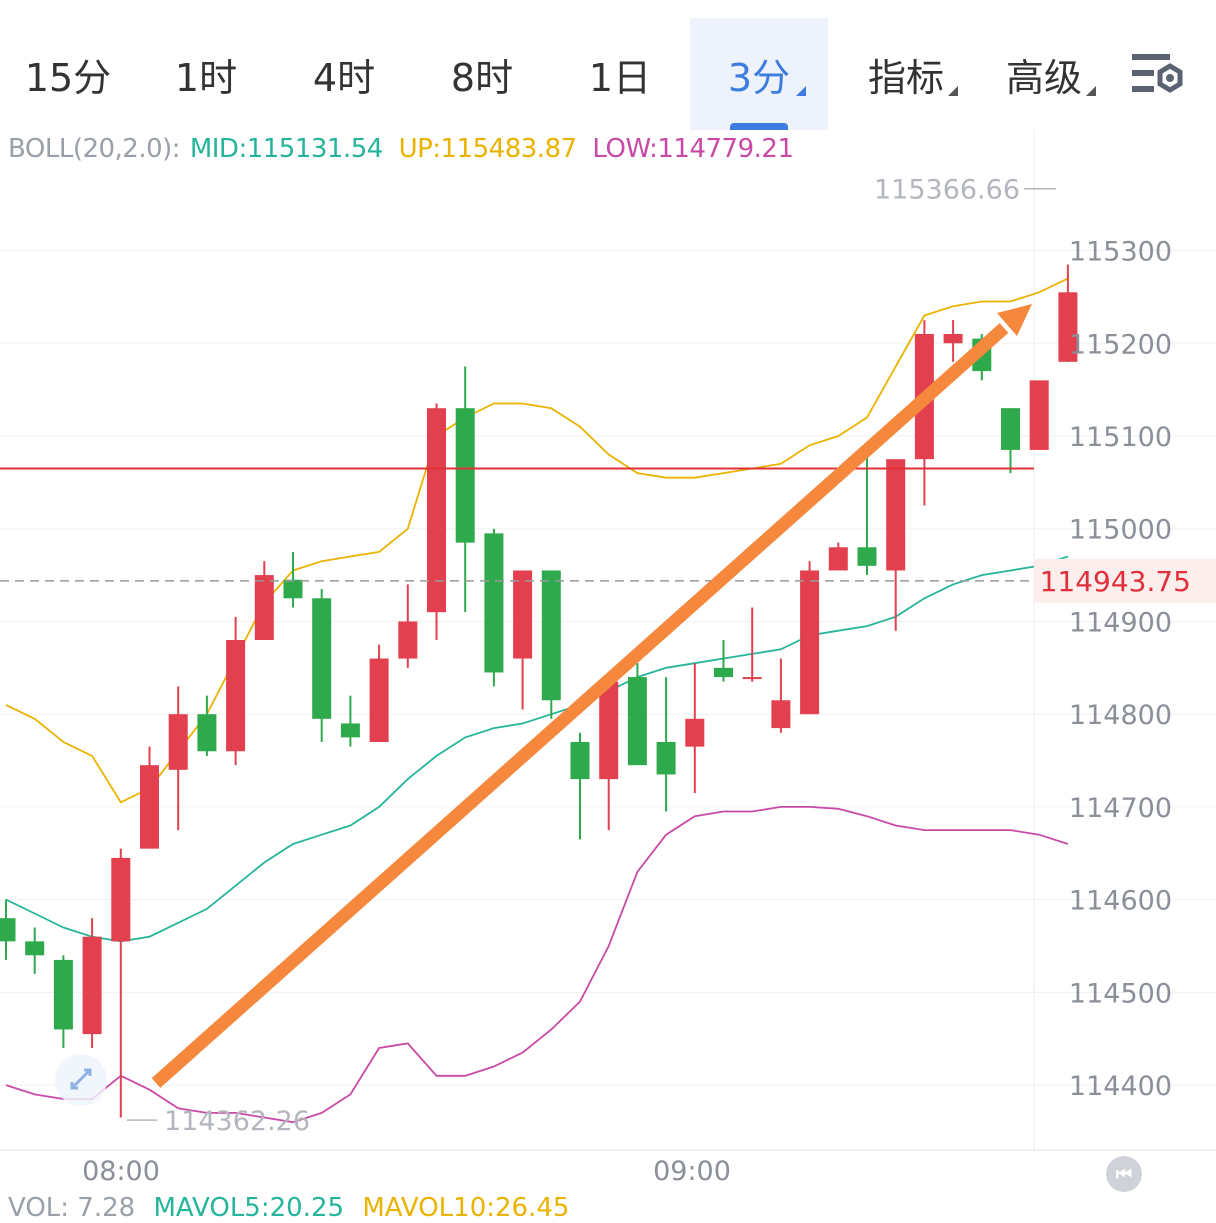 The image size is (1216, 1223). Describe the element at coordinates (1120, 808) in the screenshot. I see `price-tick-label: 114700` at that location.